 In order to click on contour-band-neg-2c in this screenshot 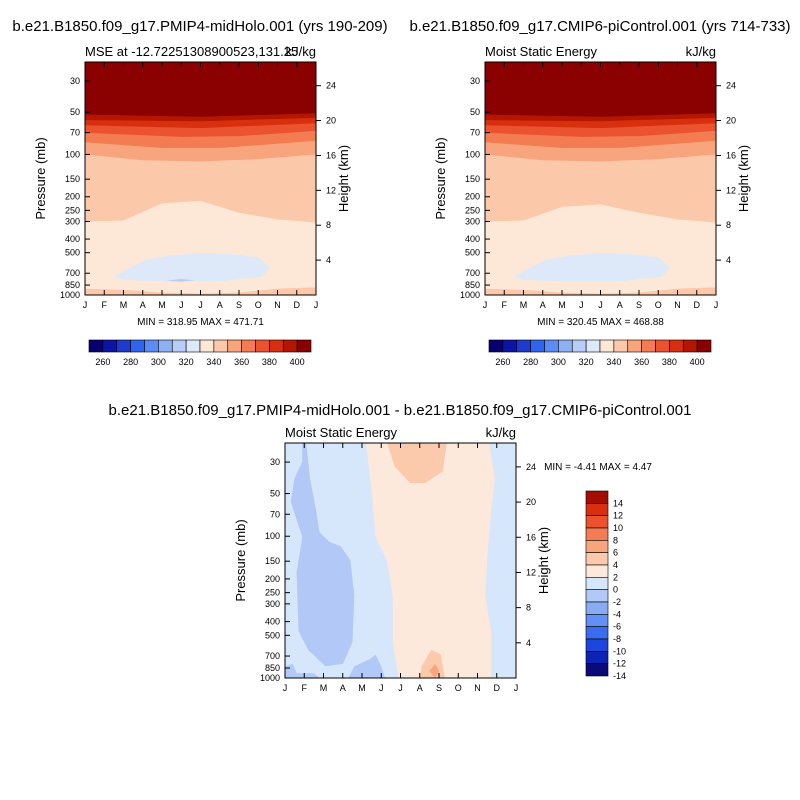, I will do `click(367, 666)`.